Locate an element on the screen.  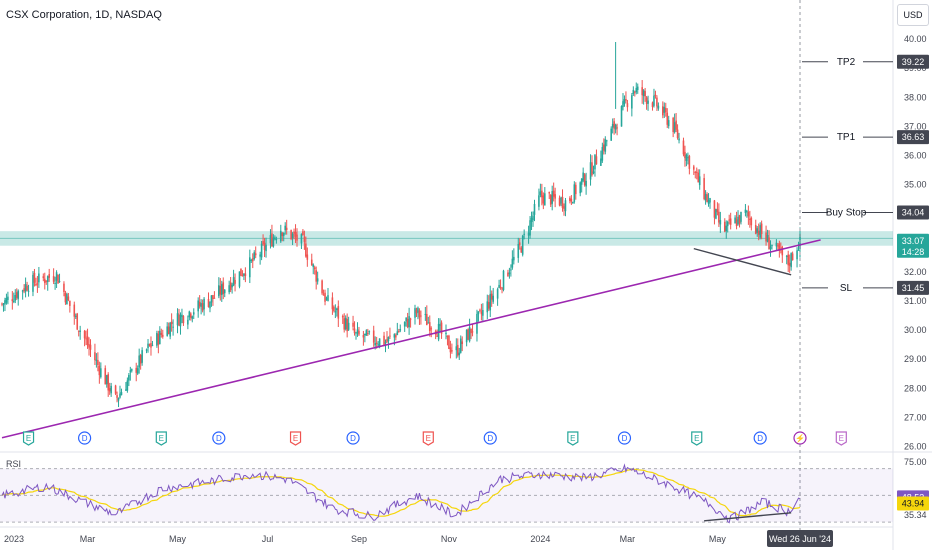
rsi-tick-label: 35.34 is located at coordinates (915, 515).